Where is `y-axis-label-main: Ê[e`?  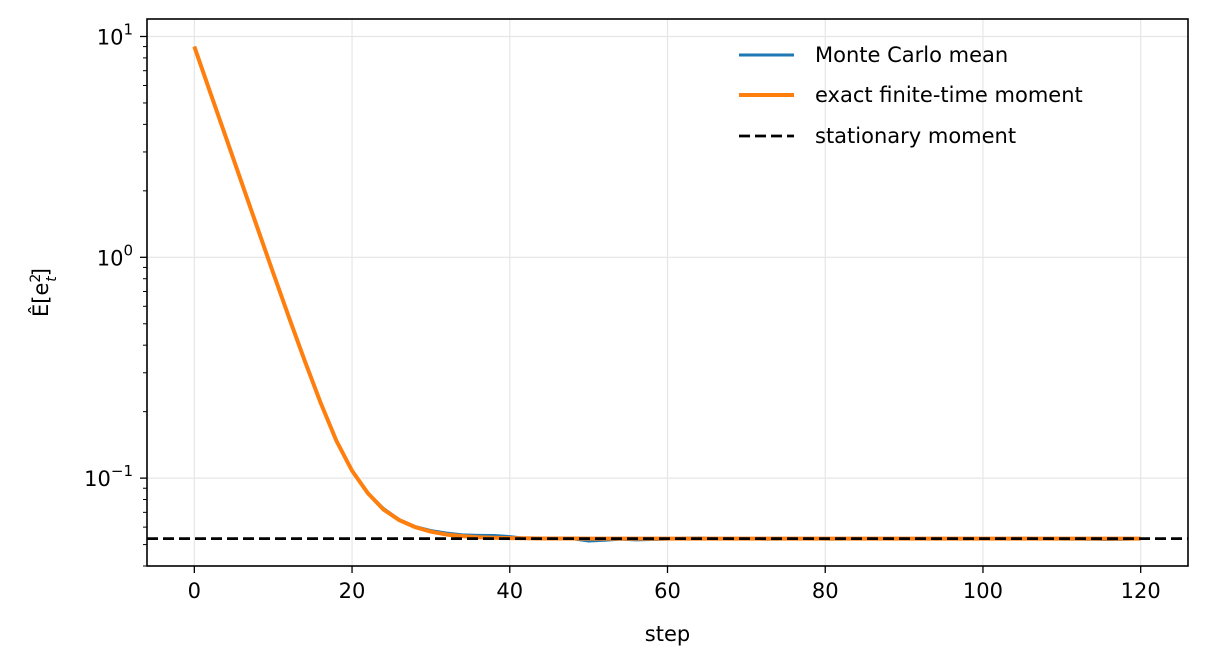 y-axis-label-main: Ê[e is located at coordinates (40, 300).